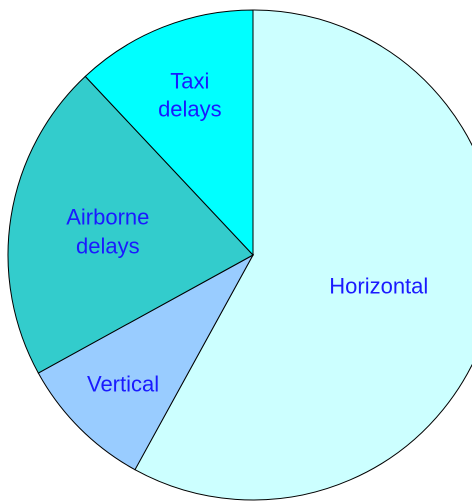 The image size is (472, 502). Describe the element at coordinates (123, 384) in the screenshot. I see `slice-label: Vertical` at that location.